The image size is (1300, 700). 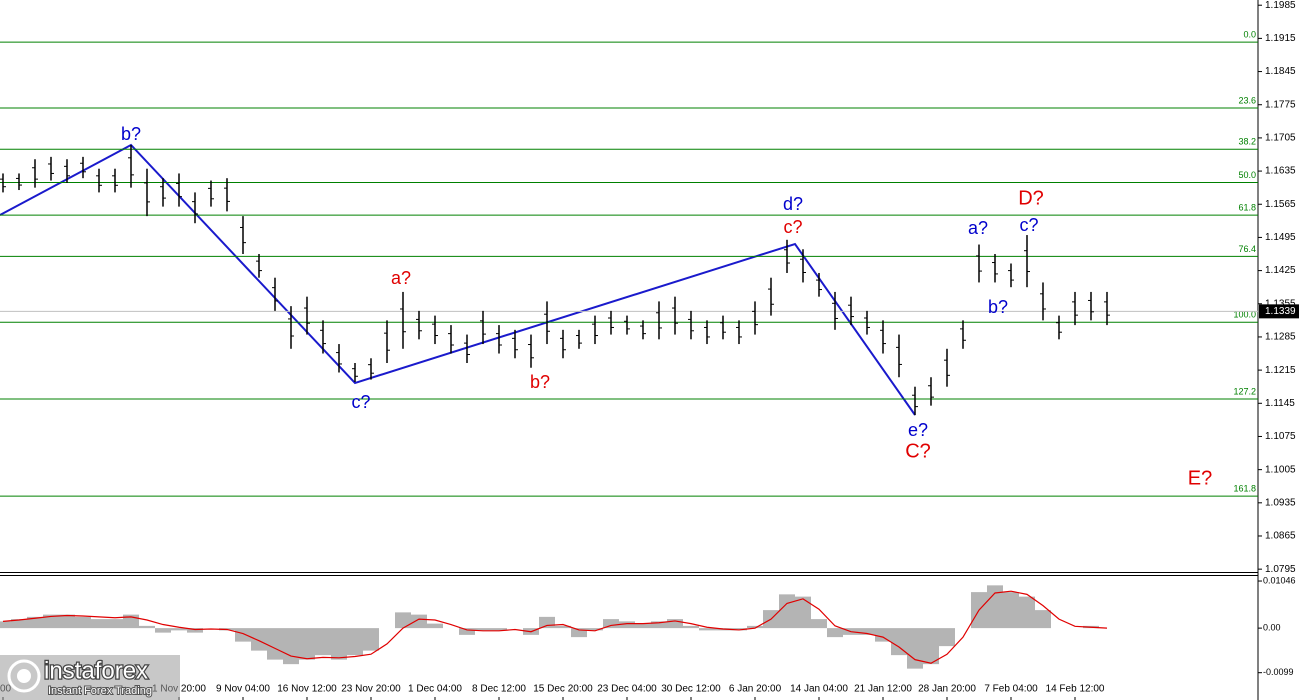 I want to click on fib-label: 61.8, so click(x=1247, y=208).